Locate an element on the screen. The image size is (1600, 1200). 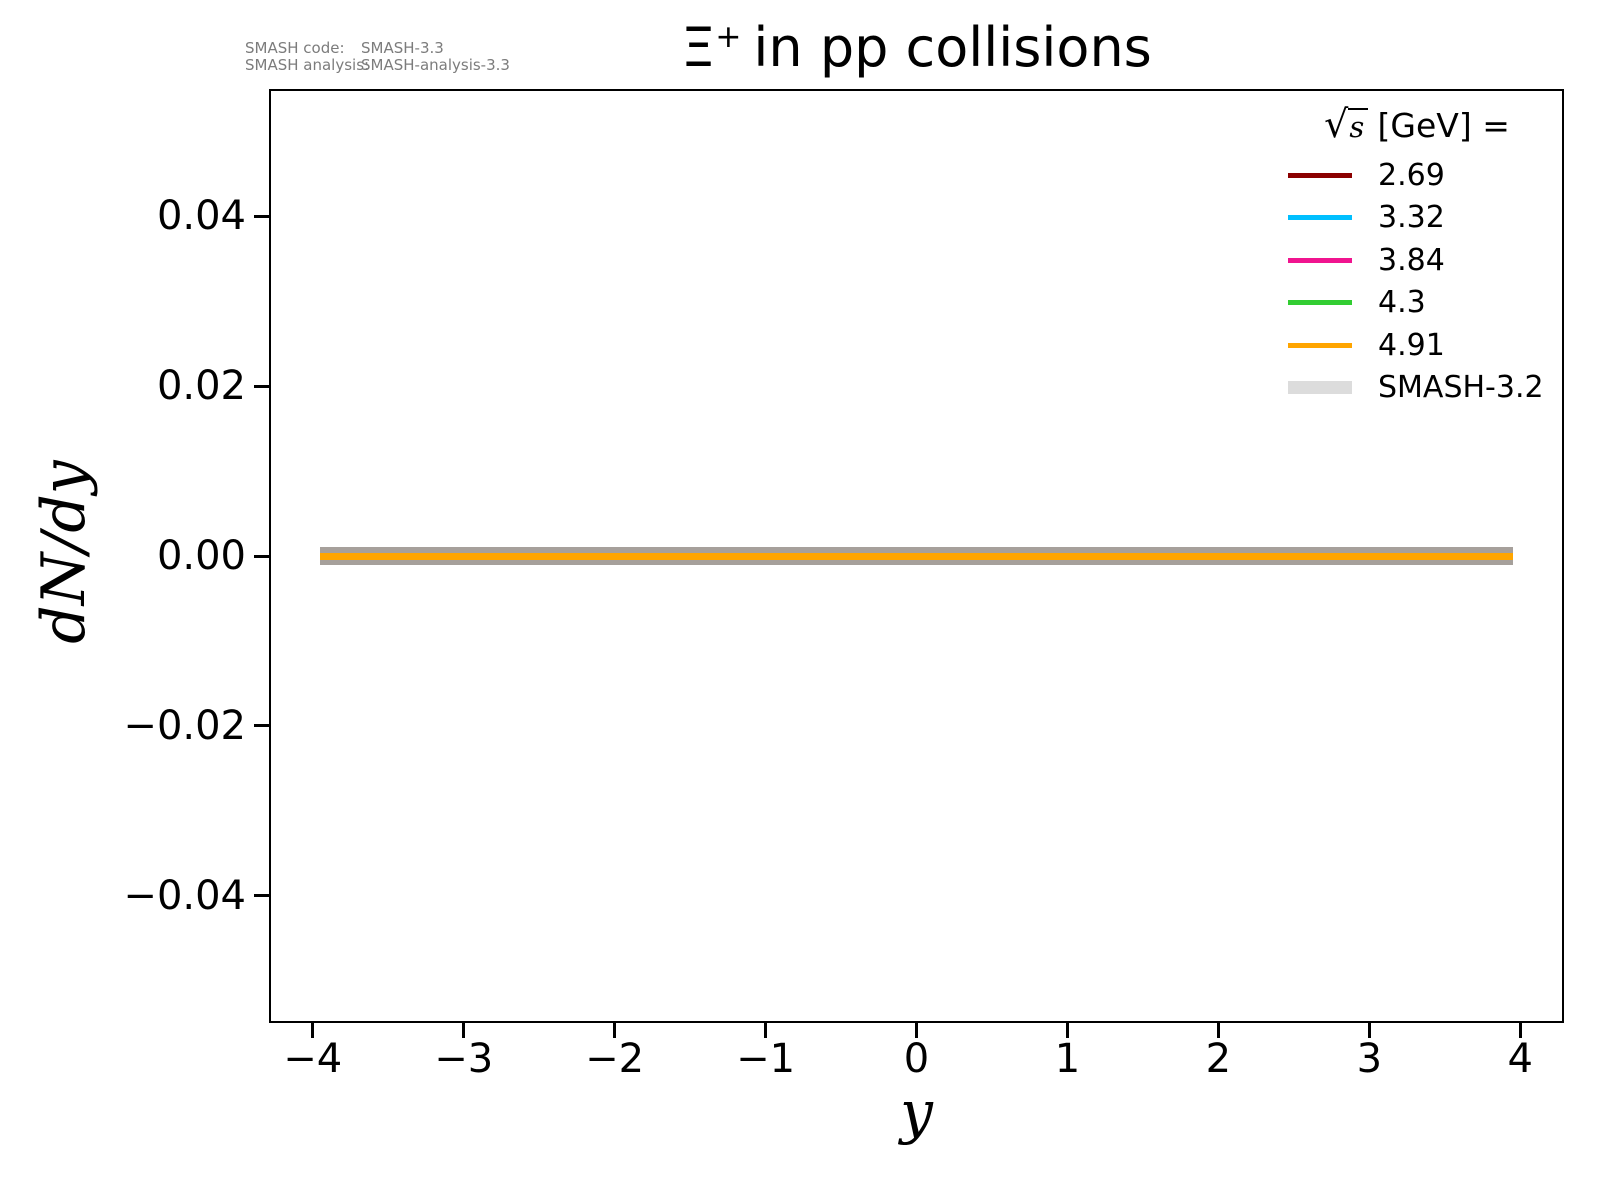
x-tick-label: 2 is located at coordinates (1218, 1059).